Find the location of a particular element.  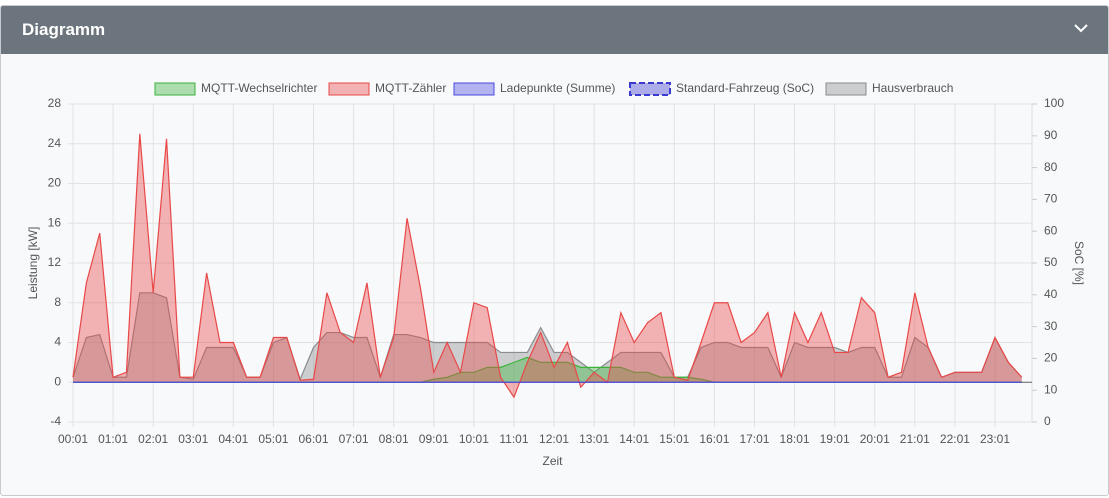

y2-tick-label: 80 is located at coordinates (1051, 167).